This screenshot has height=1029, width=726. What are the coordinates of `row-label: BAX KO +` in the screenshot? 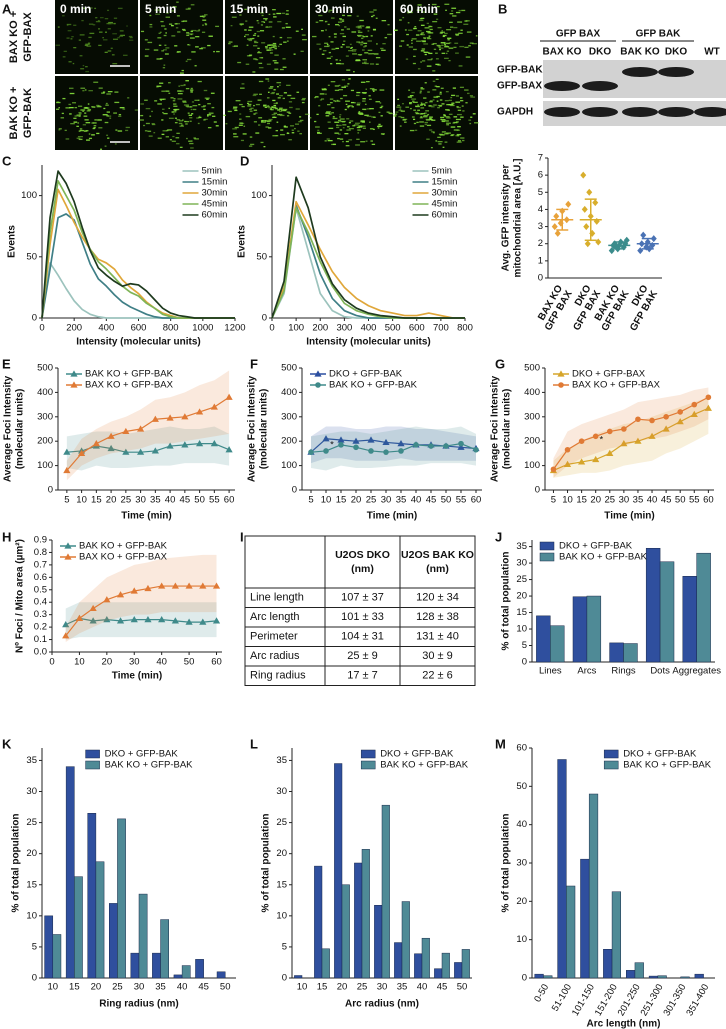 It's located at (14, 37).